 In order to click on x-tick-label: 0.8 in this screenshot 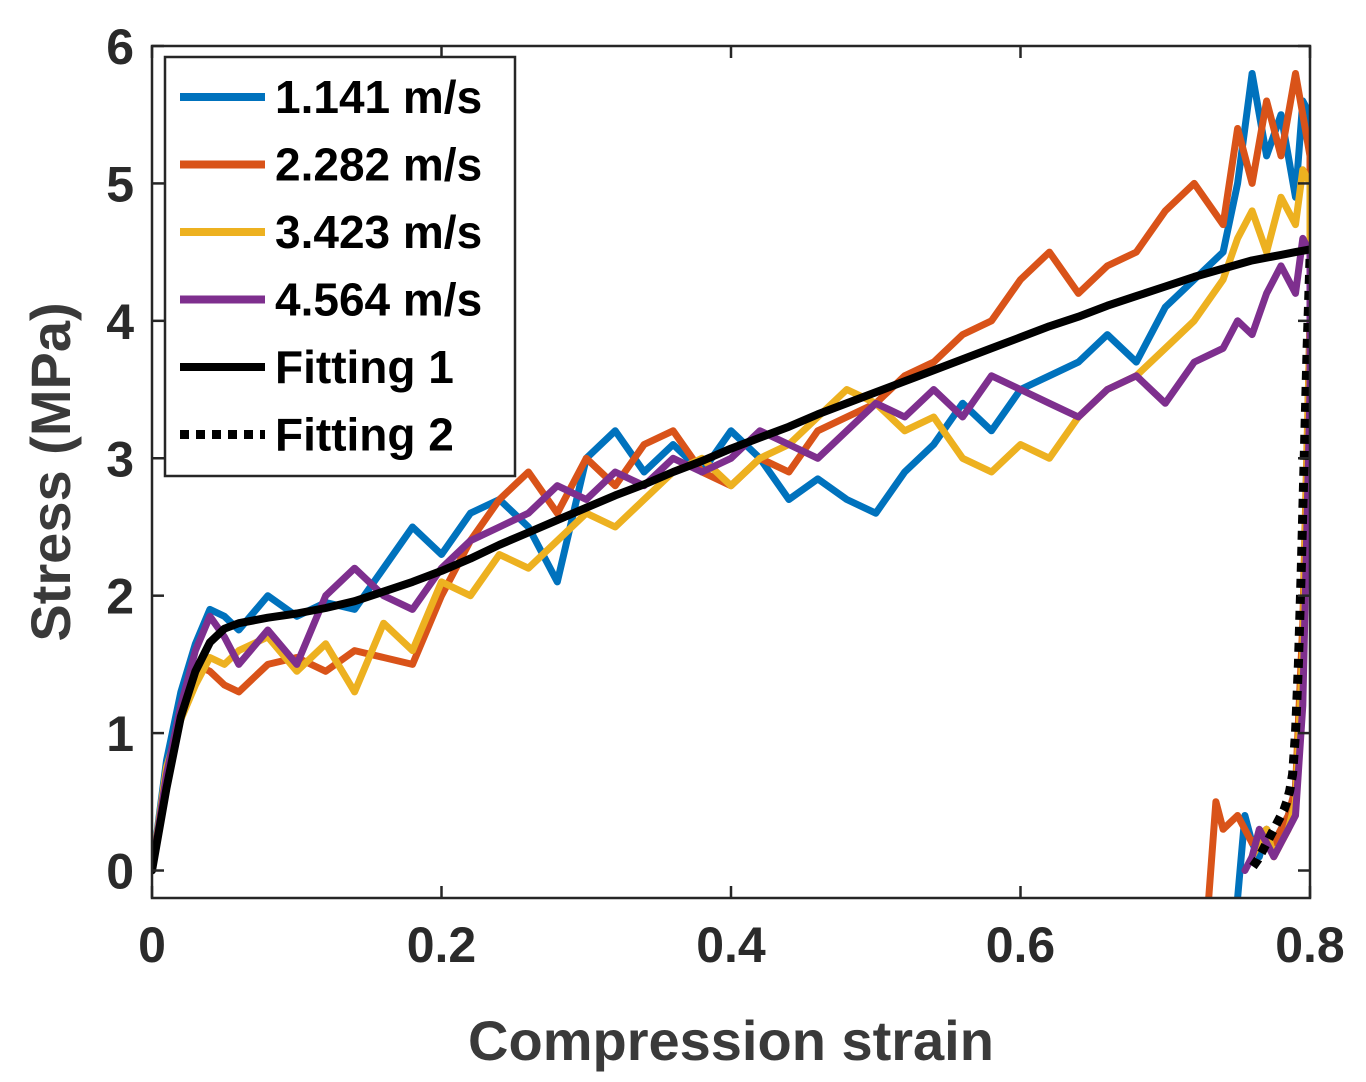, I will do `click(1310, 945)`.